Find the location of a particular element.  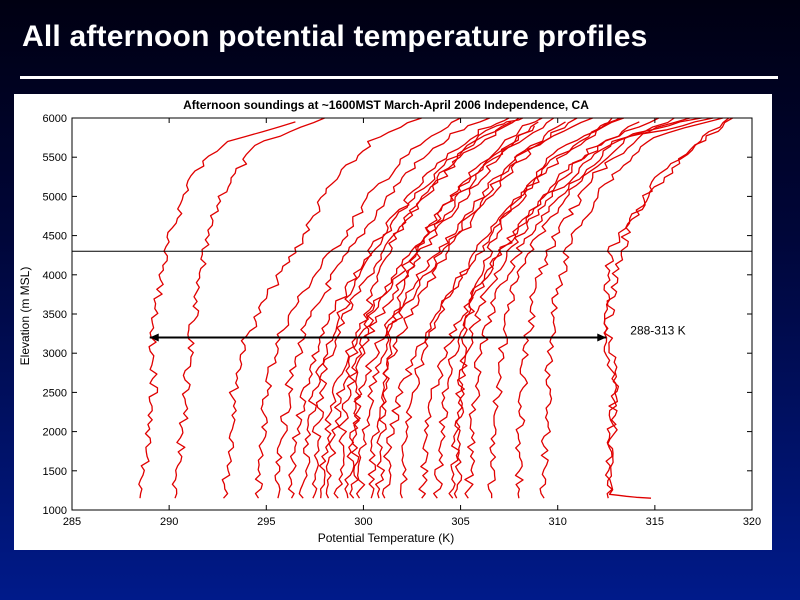

y-tick-label: 6000 is located at coordinates (55, 119).